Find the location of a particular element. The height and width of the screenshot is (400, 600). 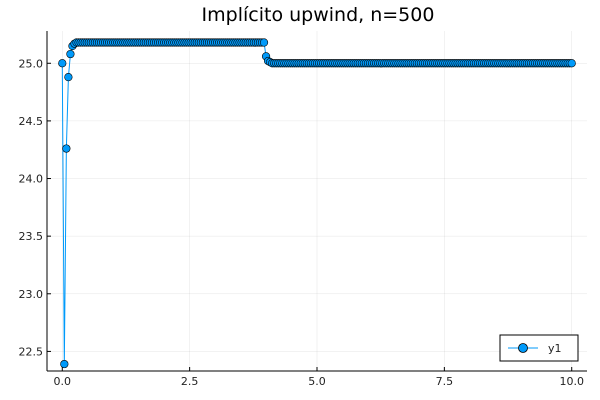

legend: y1 is located at coordinates (539, 348).